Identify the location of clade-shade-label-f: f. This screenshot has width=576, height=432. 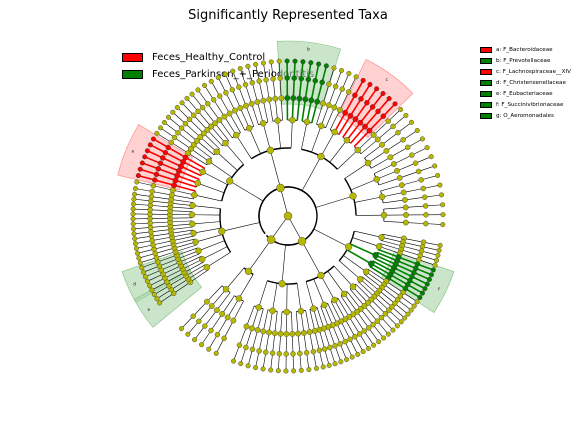
(439, 289).